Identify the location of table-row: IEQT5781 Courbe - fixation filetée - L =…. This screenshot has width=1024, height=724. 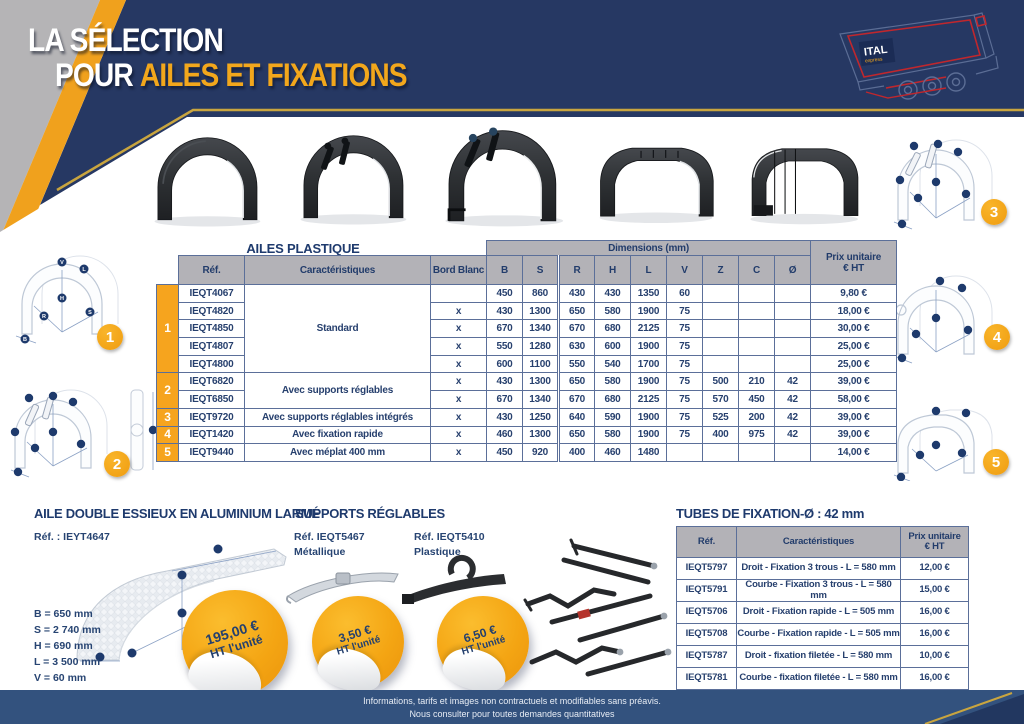
(822, 678).